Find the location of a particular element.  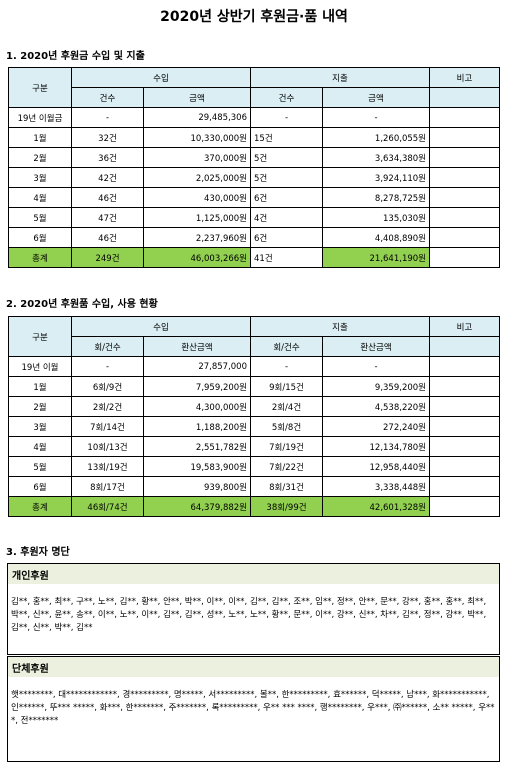

income-count: 13회/19건 is located at coordinates (107, 466).